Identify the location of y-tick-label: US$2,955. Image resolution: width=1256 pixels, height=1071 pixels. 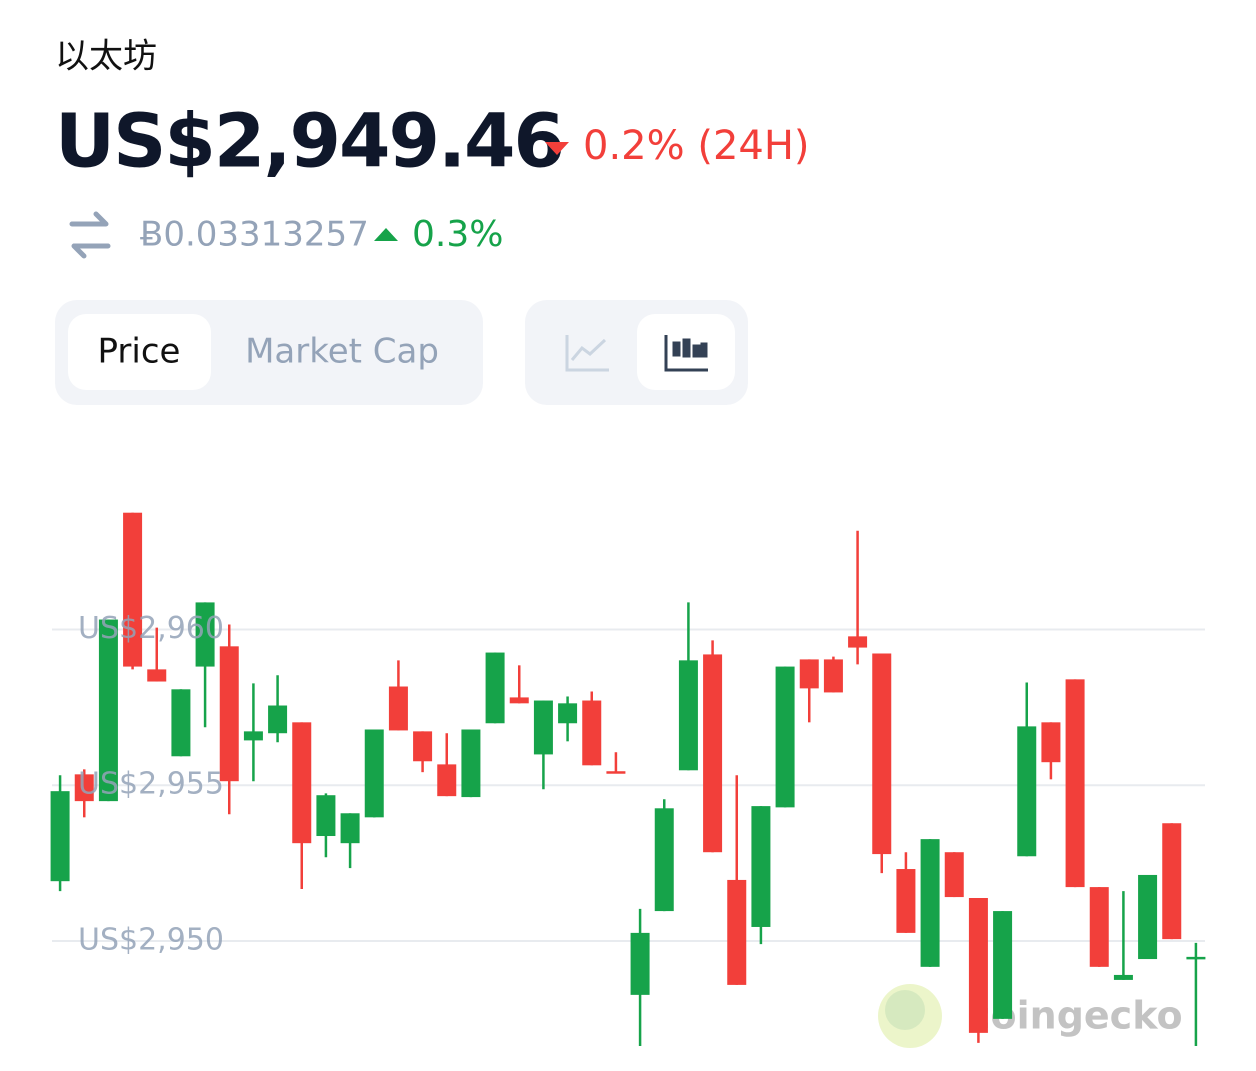
(151, 784).